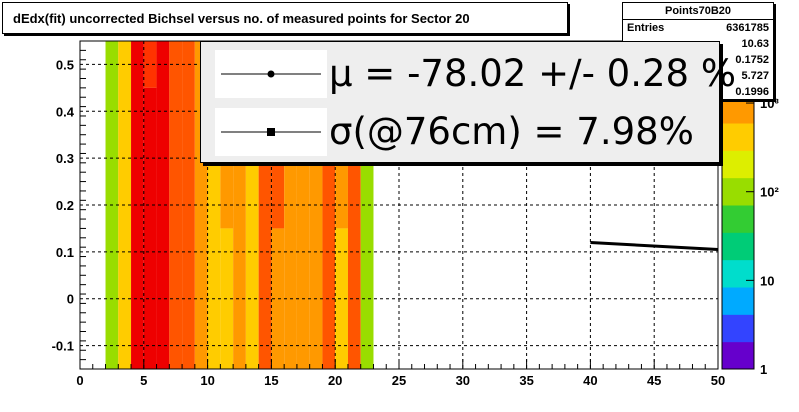 This screenshot has width=799, height=412. I want to click on y-tick-label: -0.1, so click(63, 346).